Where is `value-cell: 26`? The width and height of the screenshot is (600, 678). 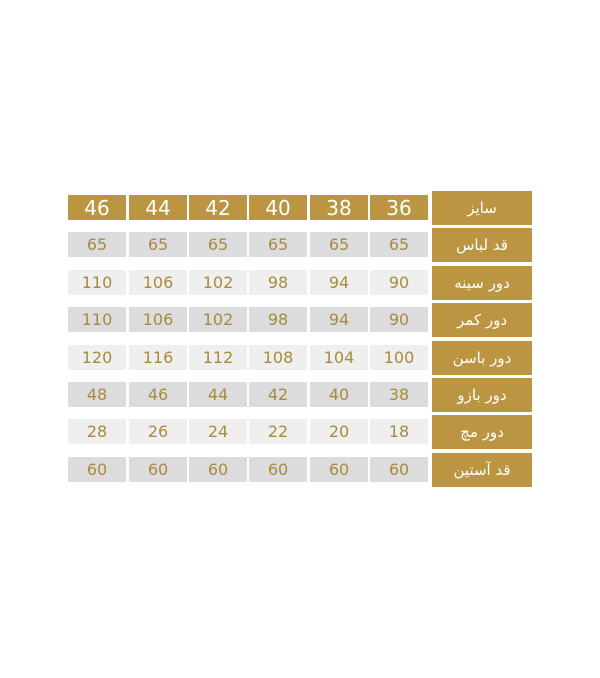
value-cell: 26 is located at coordinates (158, 432).